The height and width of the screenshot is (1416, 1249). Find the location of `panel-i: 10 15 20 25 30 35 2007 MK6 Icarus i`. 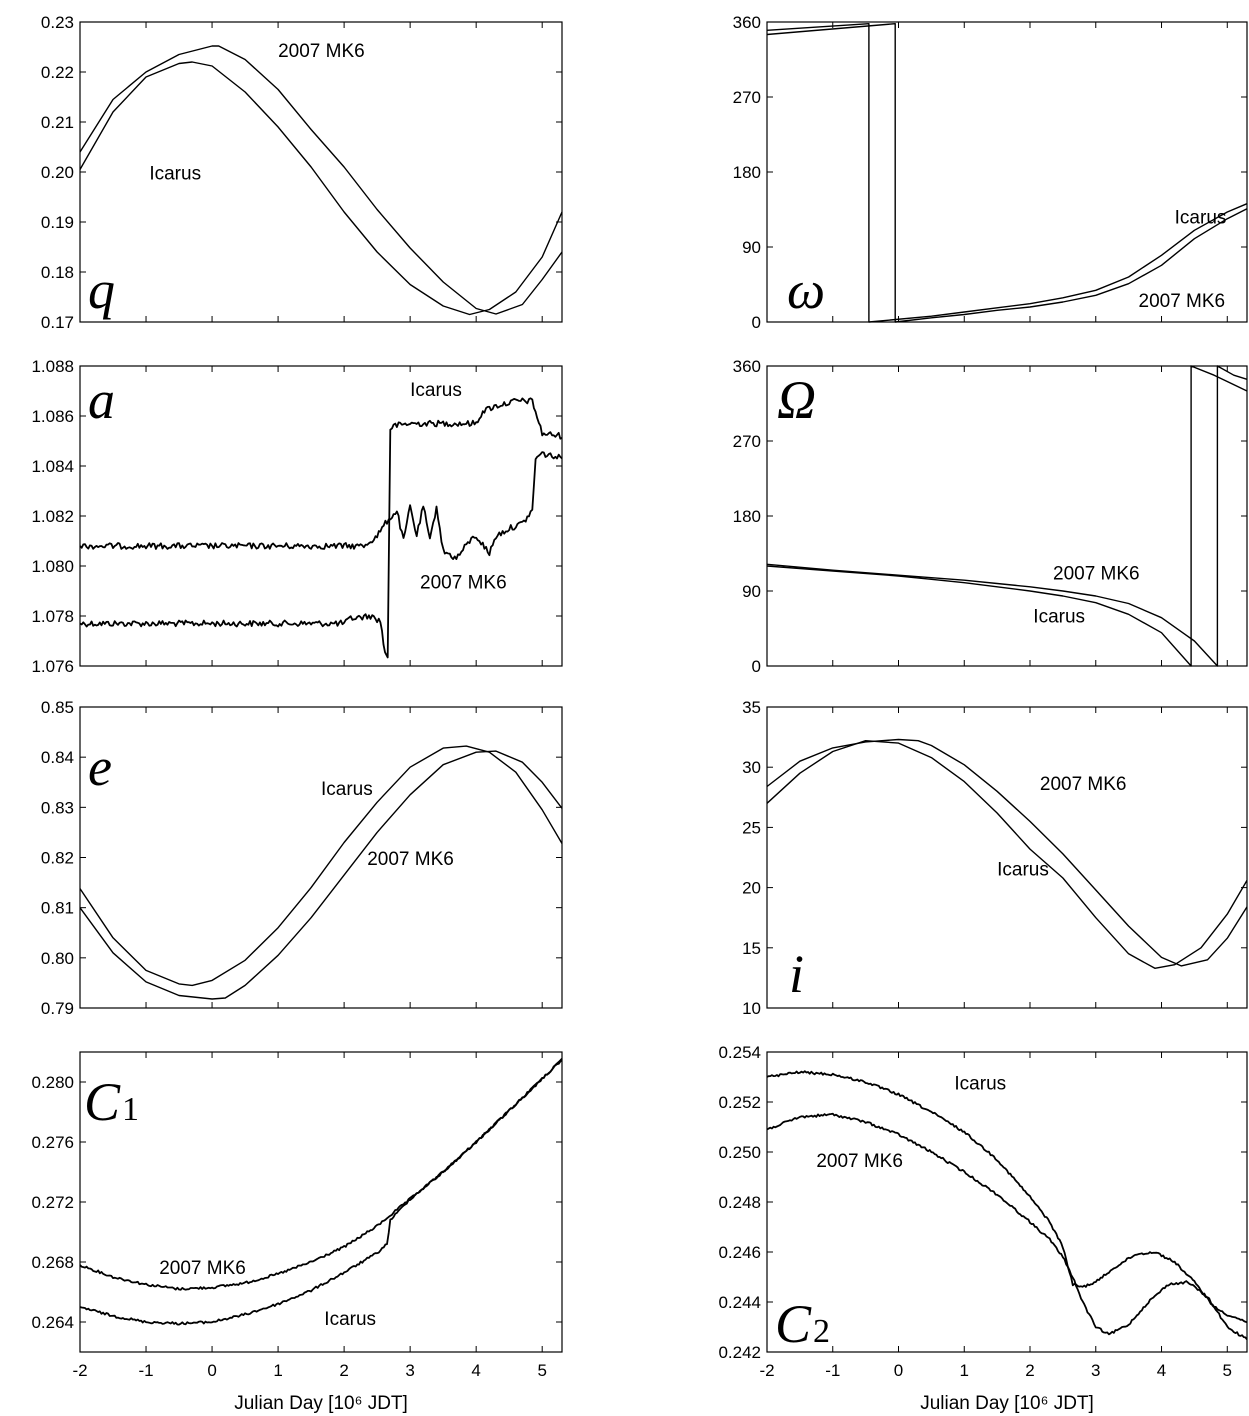

panel-i: 10 15 20 25 30 35 2007 MK6 Icarus i is located at coordinates (995, 858).